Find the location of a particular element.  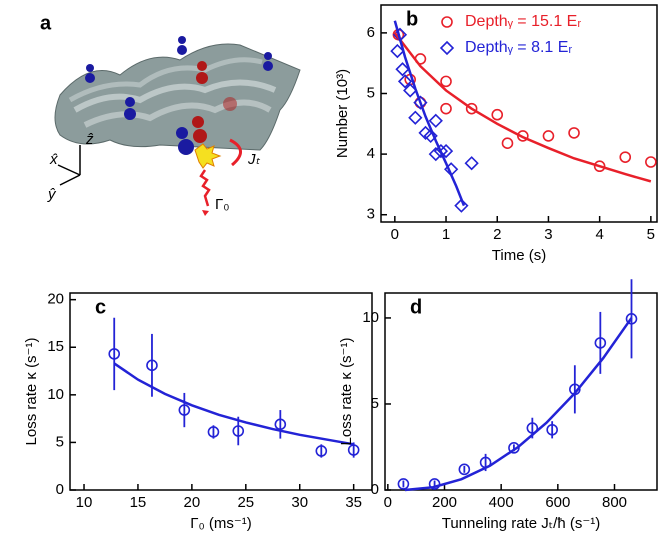

y-tick-label: 3 is located at coordinates (371, 214).